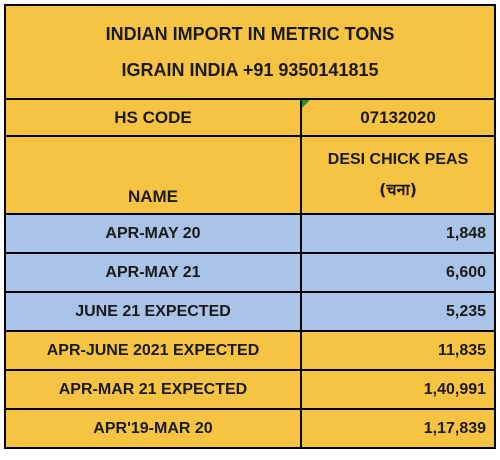 Image resolution: width=500 pixels, height=460 pixels. I want to click on period-label: APR-MAY 21, so click(153, 272).